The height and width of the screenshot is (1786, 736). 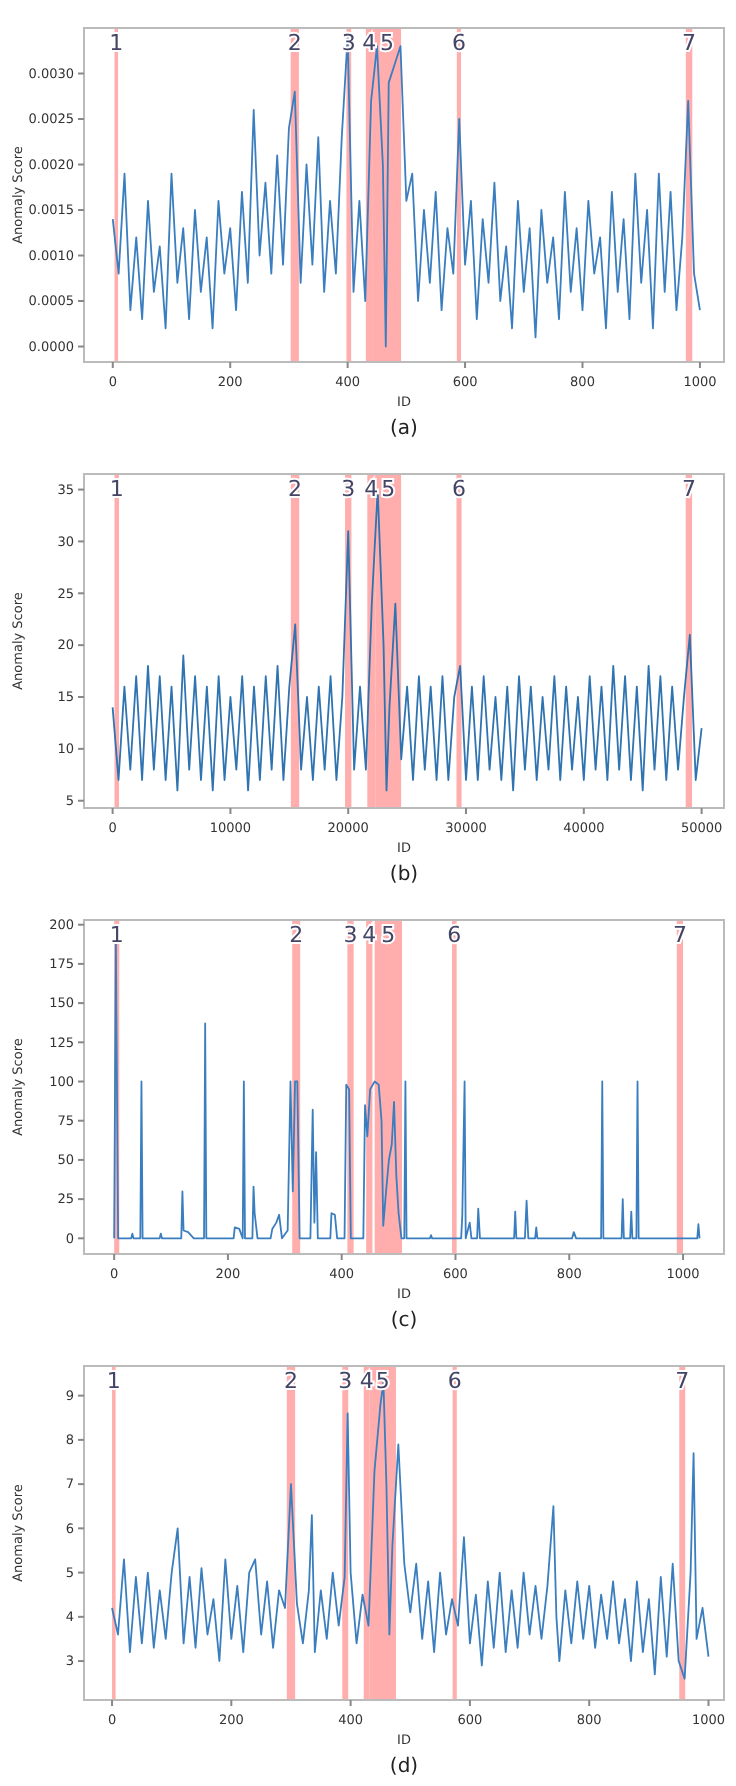 What do you see at coordinates (404, 875) in the screenshot?
I see `text: (b)` at bounding box center [404, 875].